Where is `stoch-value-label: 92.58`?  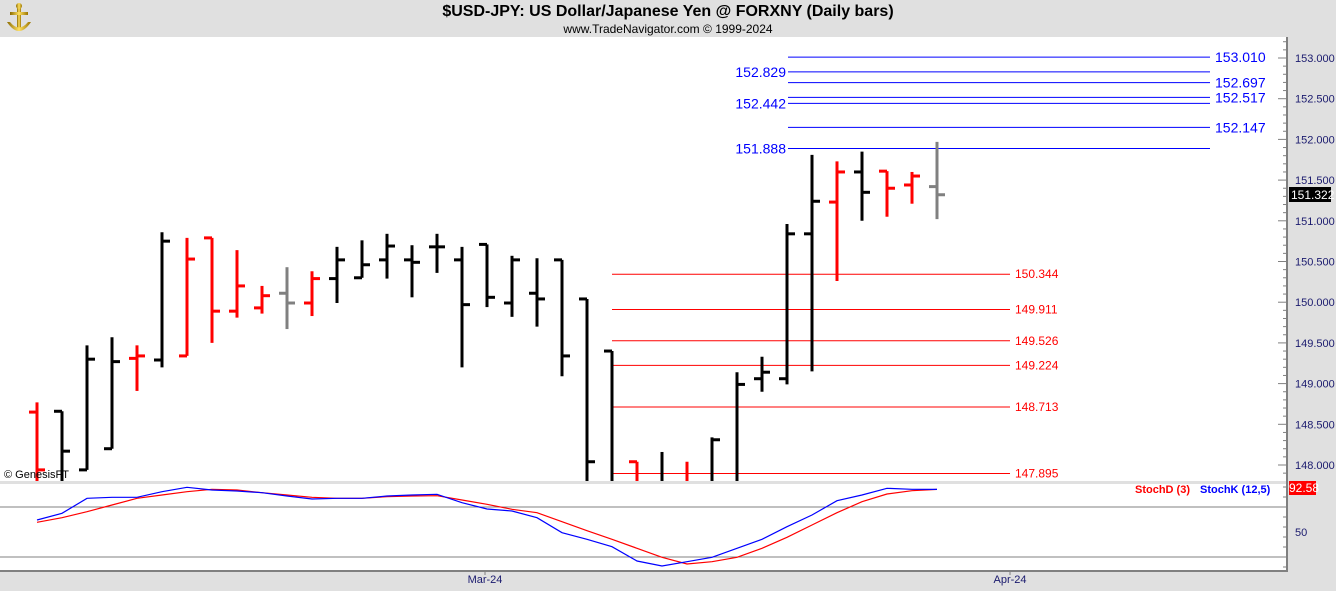
stoch-value-label: 92.58 is located at coordinates (1304, 488).